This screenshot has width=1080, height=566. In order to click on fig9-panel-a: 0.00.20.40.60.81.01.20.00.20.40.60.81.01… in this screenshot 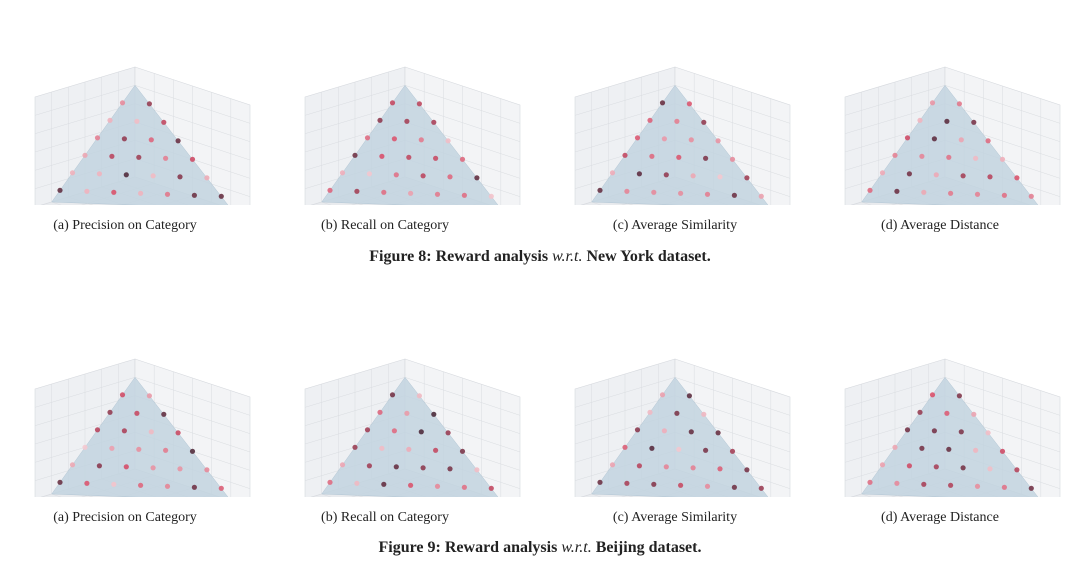, I will do `click(135, 397)`.